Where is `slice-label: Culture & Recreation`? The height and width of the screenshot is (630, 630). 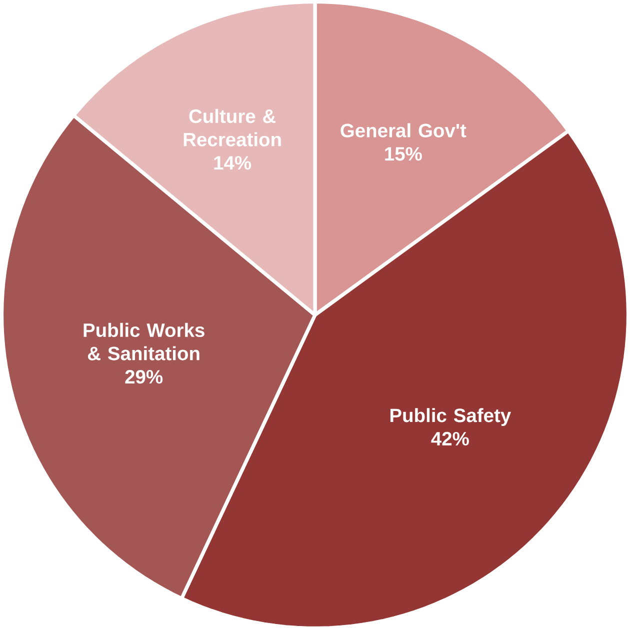
slice-label: Culture & Recreation is located at coordinates (232, 127).